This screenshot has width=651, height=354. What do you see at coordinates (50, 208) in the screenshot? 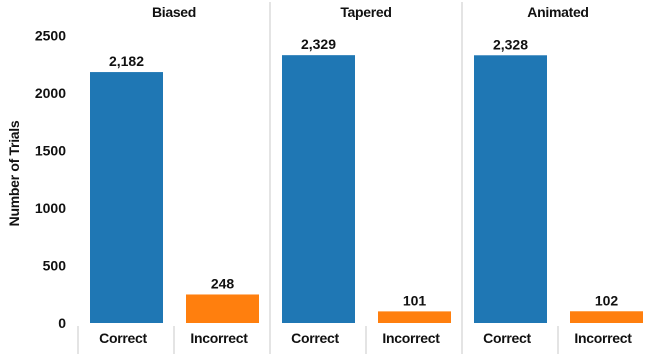
I see `y-tick-label: 1000` at bounding box center [50, 208].